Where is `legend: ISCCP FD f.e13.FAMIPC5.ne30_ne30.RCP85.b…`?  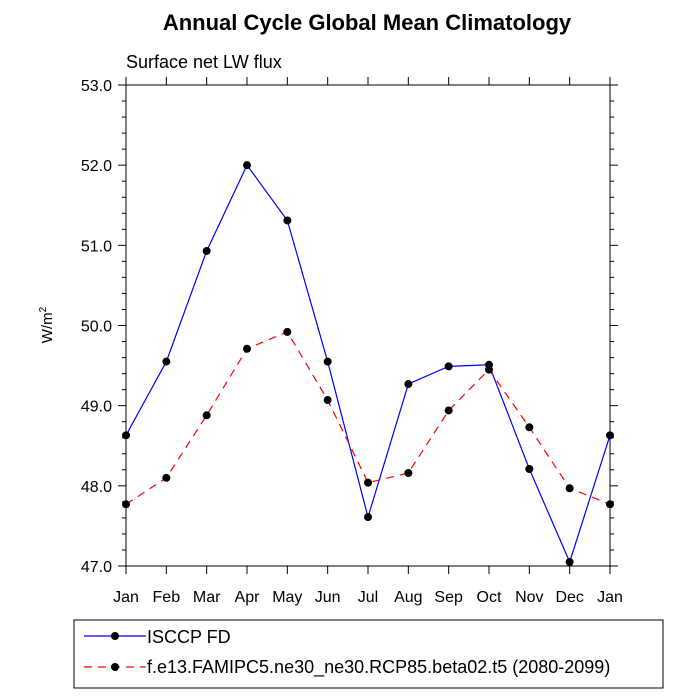
legend: ISCCP FD f.e13.FAMIPC5.ne30_ne30.RCP85.b… is located at coordinates (368, 654).